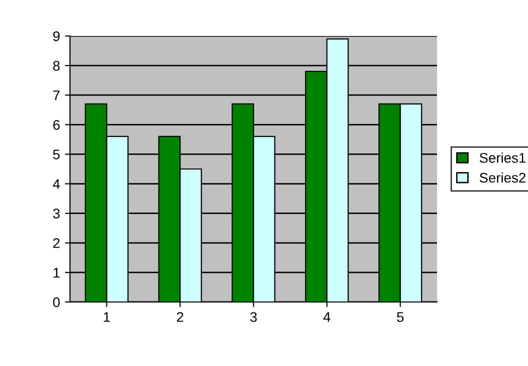 This screenshot has width=528, height=366. What do you see at coordinates (56, 65) in the screenshot?
I see `y-tick-label: 8` at bounding box center [56, 65].